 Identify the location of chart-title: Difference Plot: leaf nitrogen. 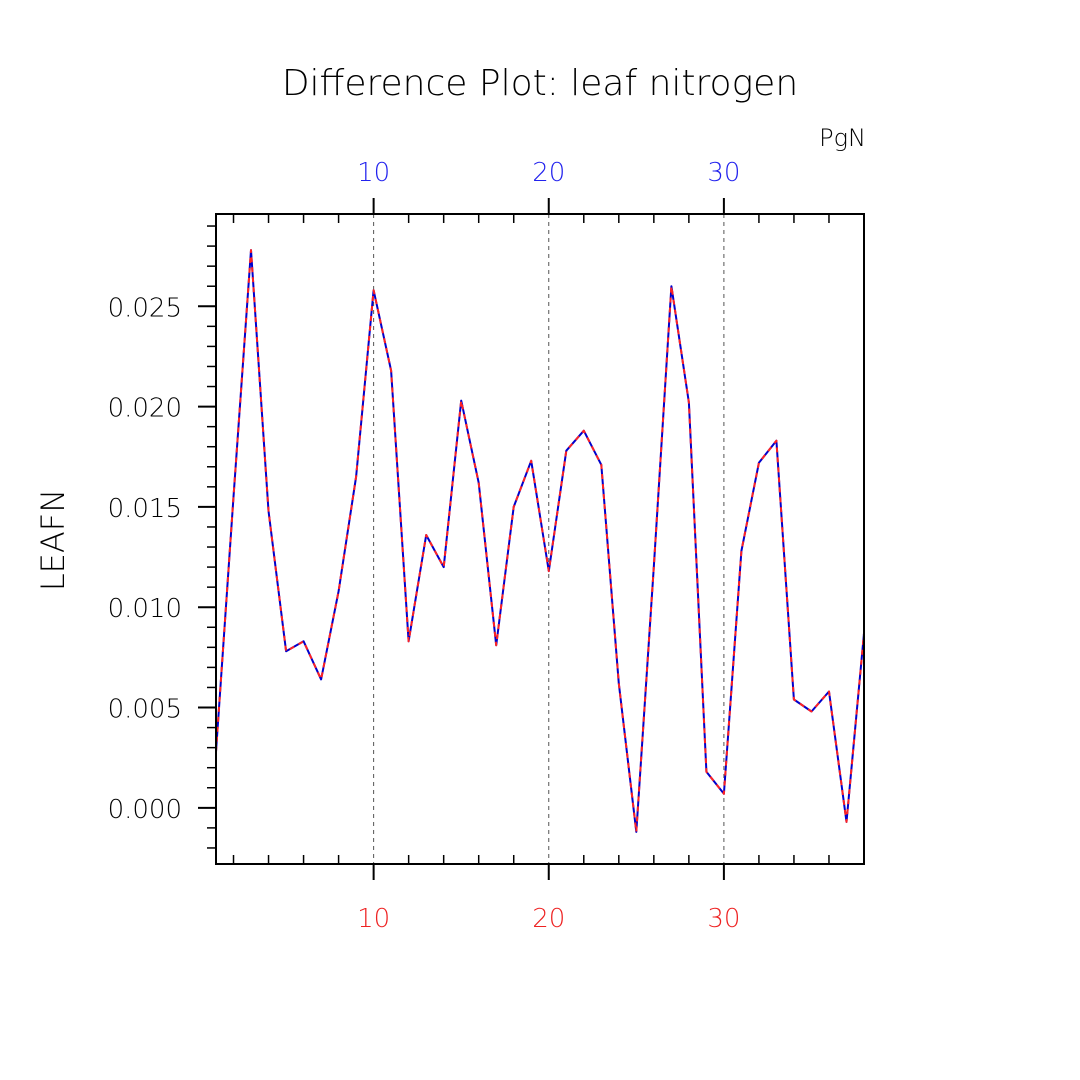
(540, 83).